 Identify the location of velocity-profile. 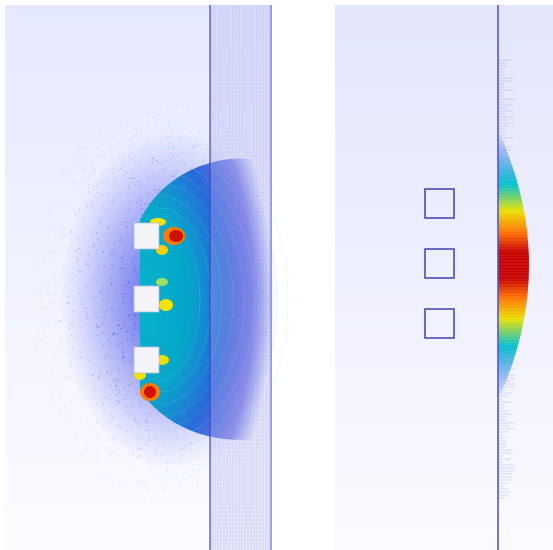
(513, 265).